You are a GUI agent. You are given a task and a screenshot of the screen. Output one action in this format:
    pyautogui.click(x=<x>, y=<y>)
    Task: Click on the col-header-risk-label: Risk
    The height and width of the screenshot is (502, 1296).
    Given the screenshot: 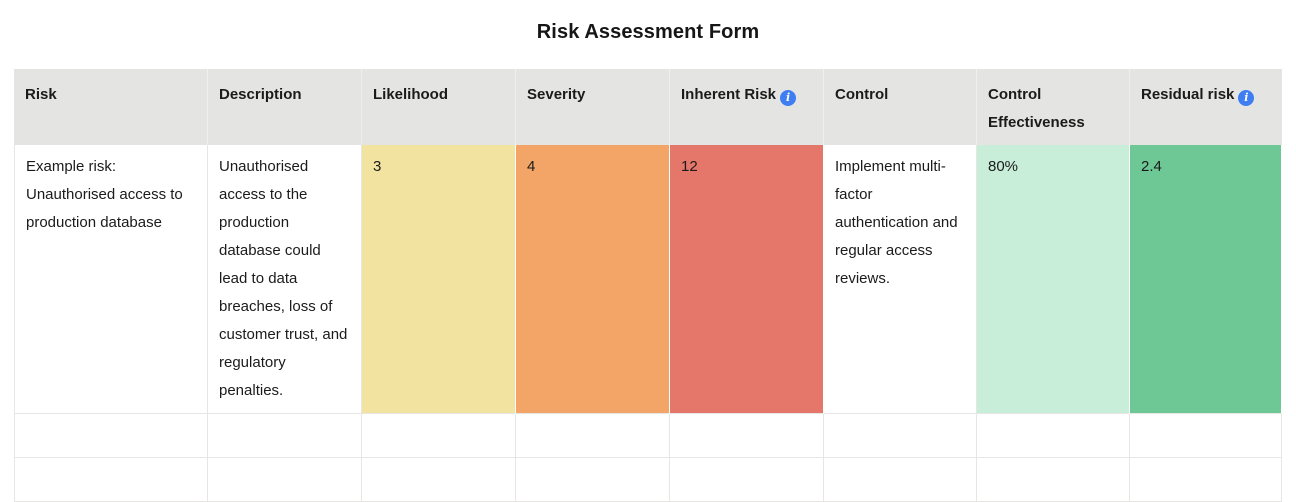 What is the action you would take?
    pyautogui.click(x=41, y=94)
    